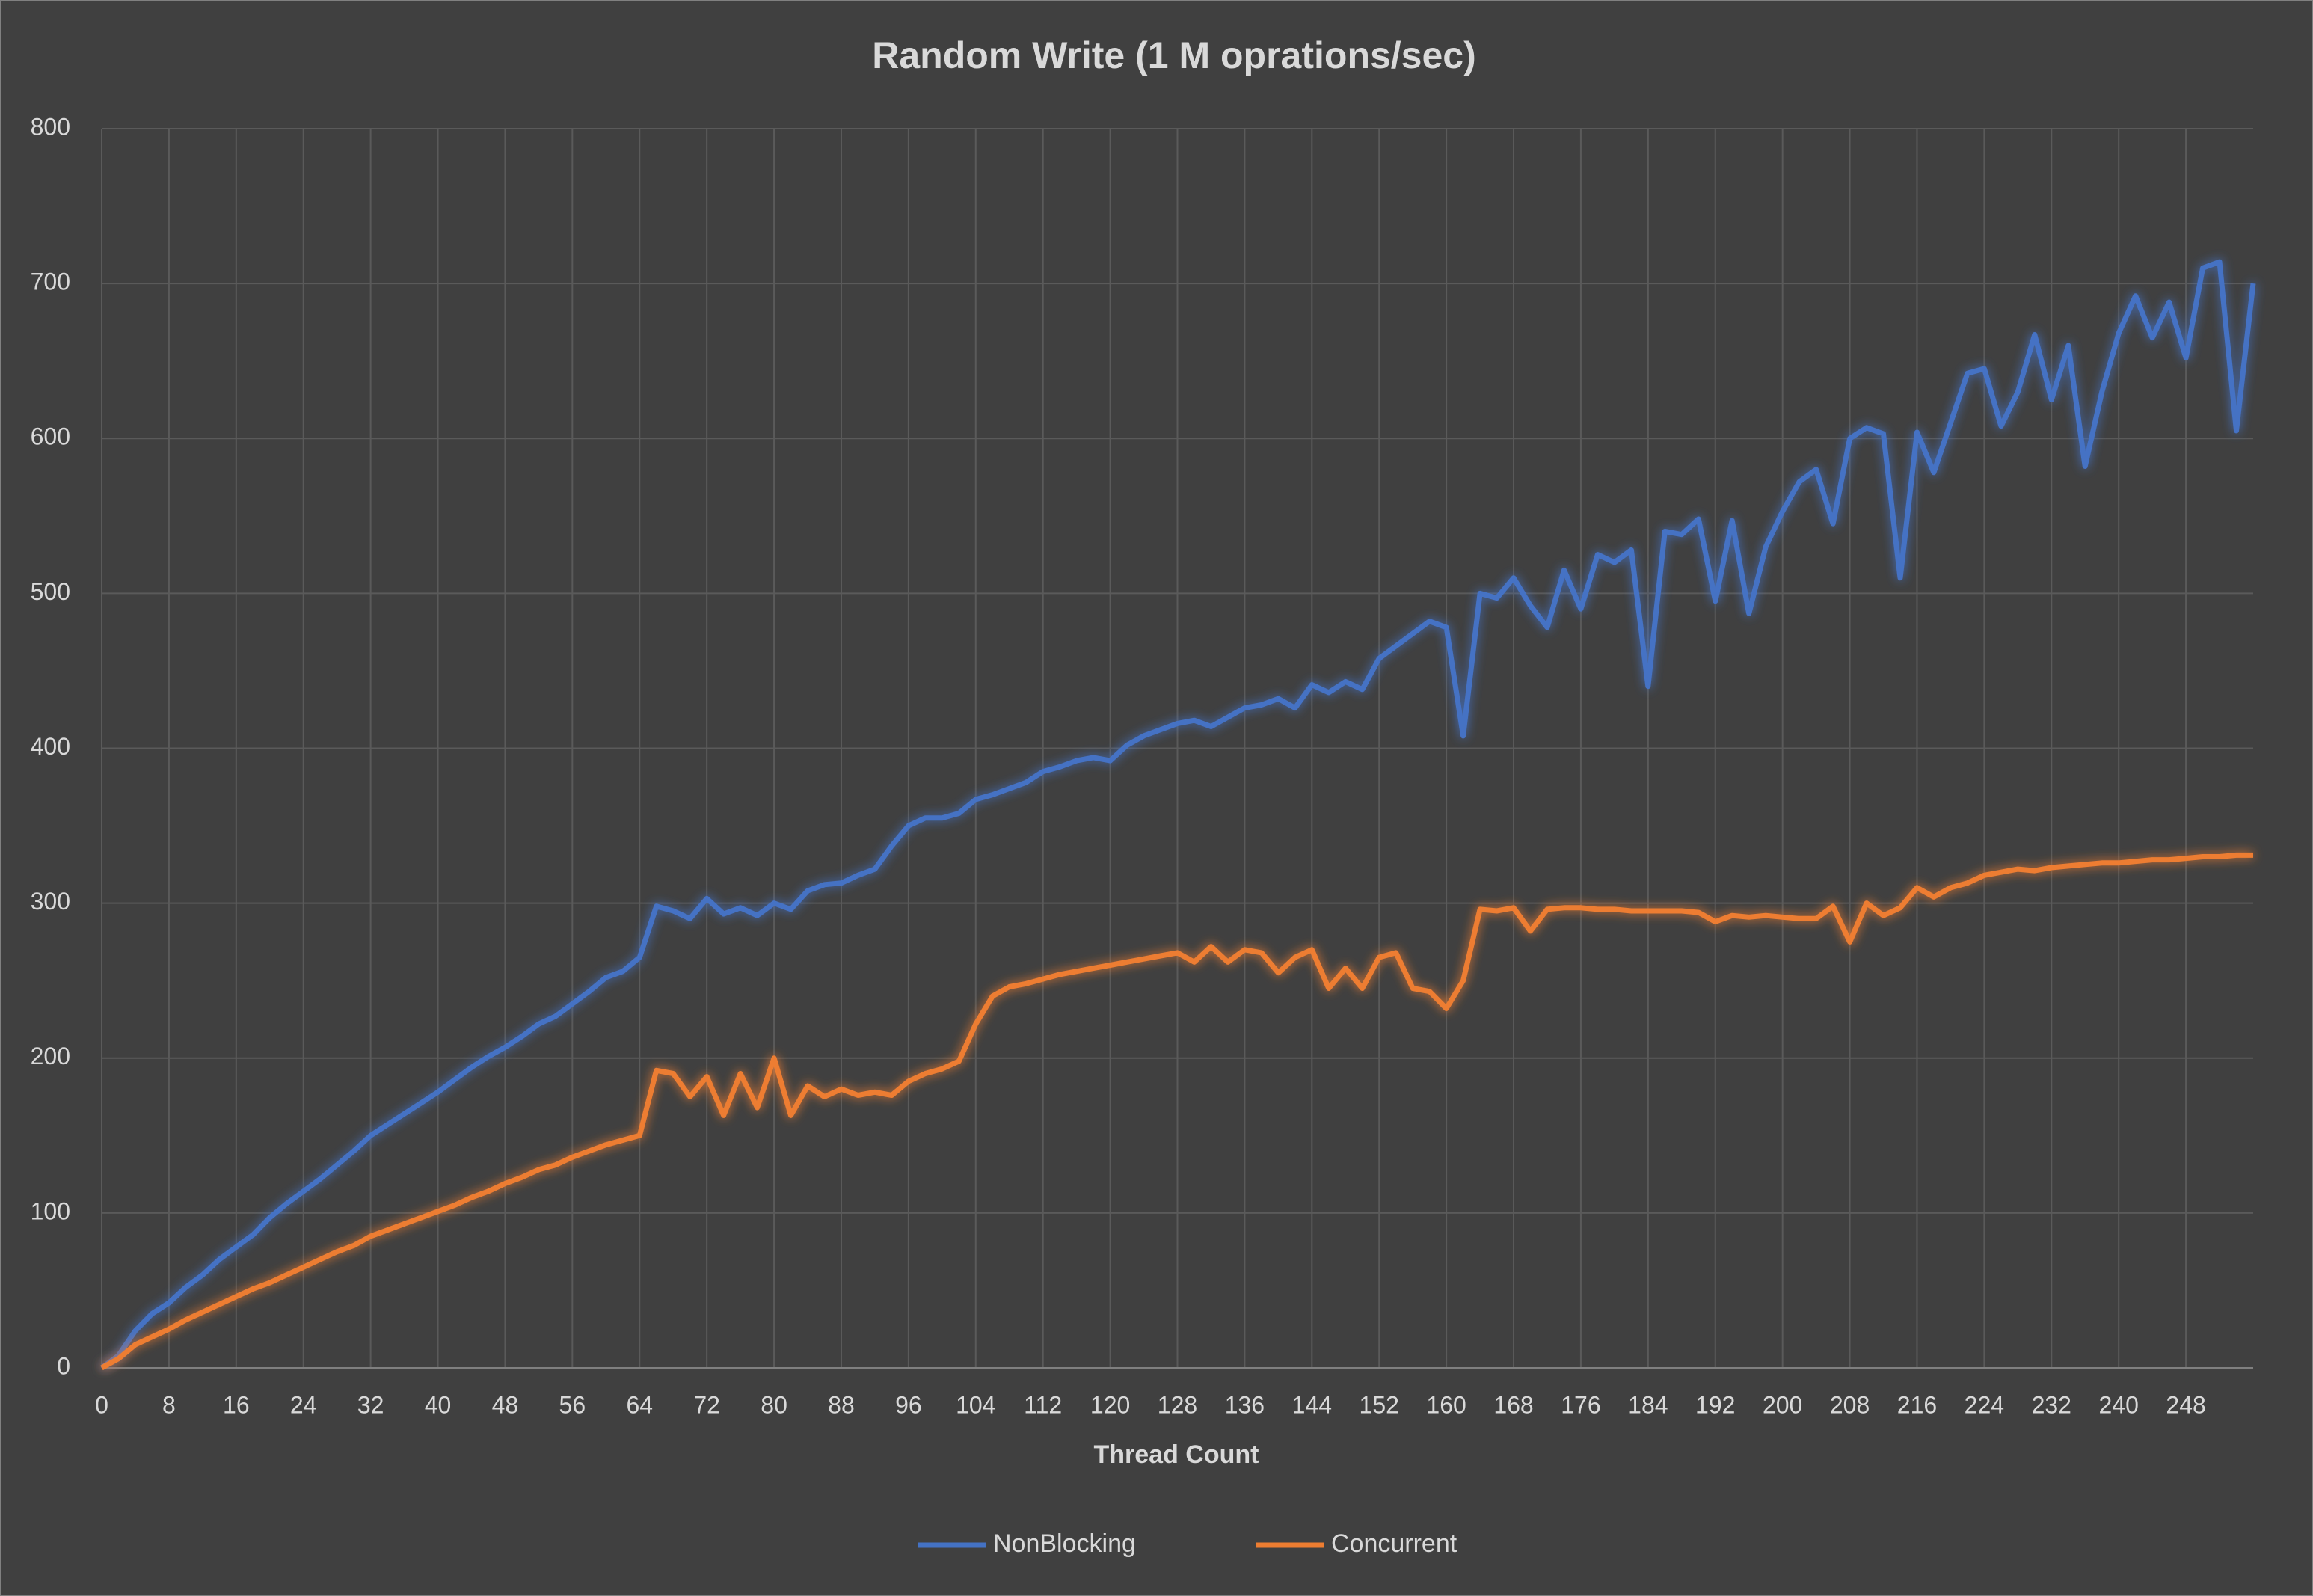 This screenshot has height=1596, width=2313. I want to click on x-tick-label: 152, so click(1379, 1404).